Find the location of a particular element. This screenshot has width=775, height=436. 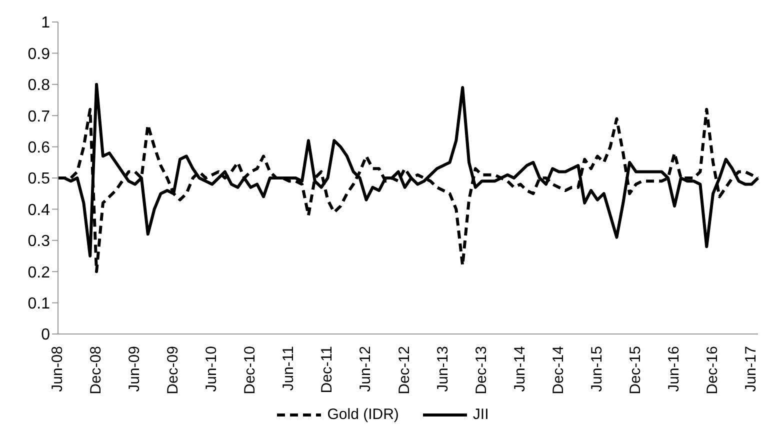

x-tick-label: Dec-15 is located at coordinates (635, 370).